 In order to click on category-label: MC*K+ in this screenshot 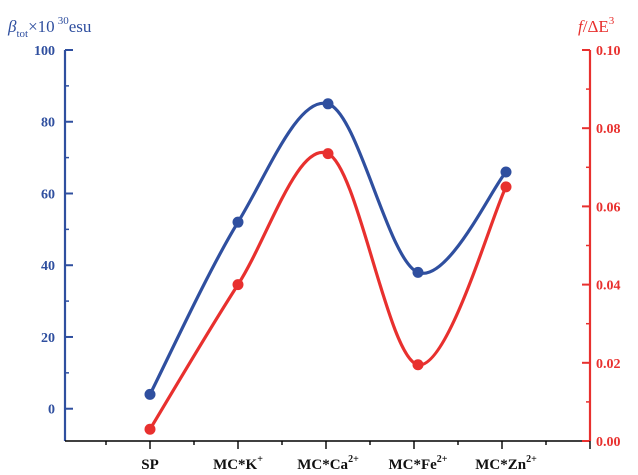, I will do `click(238, 463)`.